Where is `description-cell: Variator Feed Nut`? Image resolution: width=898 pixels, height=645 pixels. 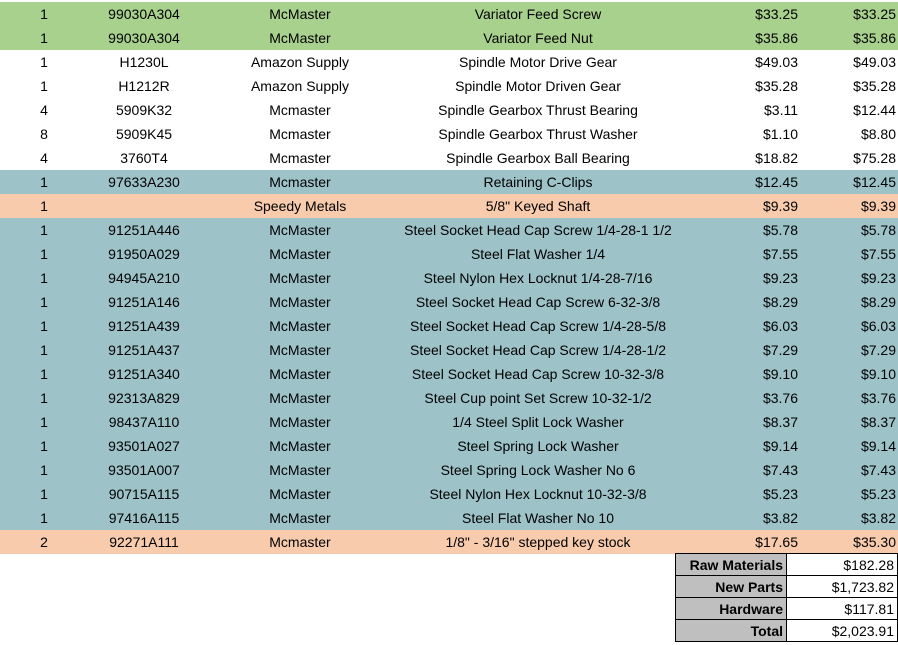
description-cell: Variator Feed Nut is located at coordinates (538, 38).